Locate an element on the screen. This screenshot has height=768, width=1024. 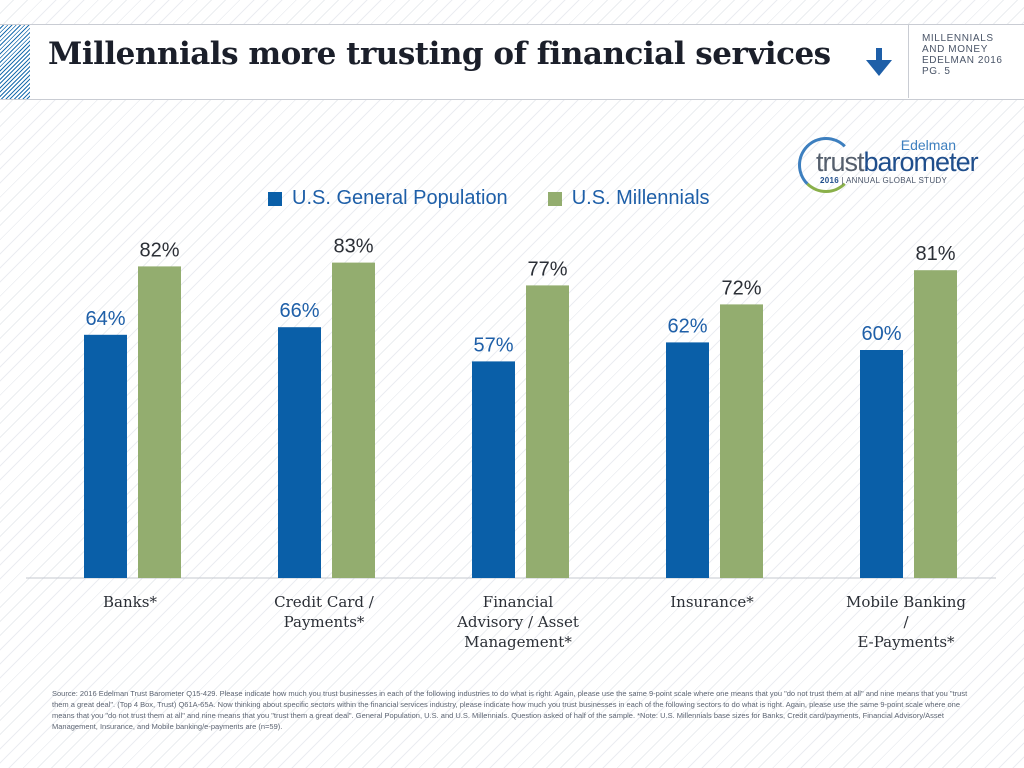
meta-line: MILLENNIALS is located at coordinates (958, 38).